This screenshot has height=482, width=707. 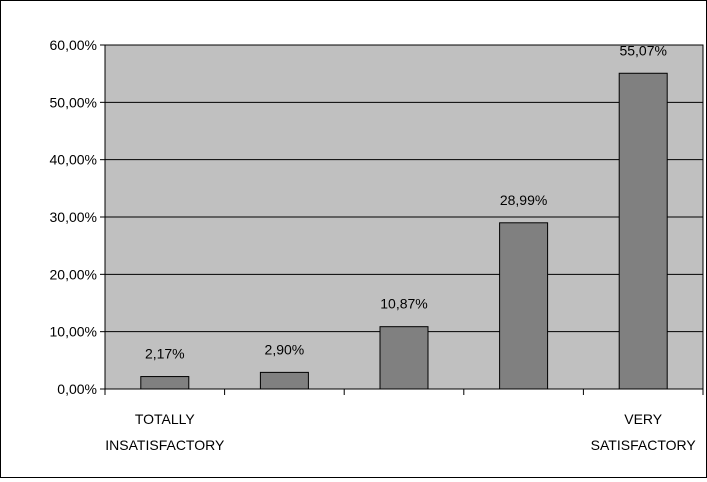 What do you see at coordinates (644, 445) in the screenshot?
I see `x-category-label: SATISFACTORY` at bounding box center [644, 445].